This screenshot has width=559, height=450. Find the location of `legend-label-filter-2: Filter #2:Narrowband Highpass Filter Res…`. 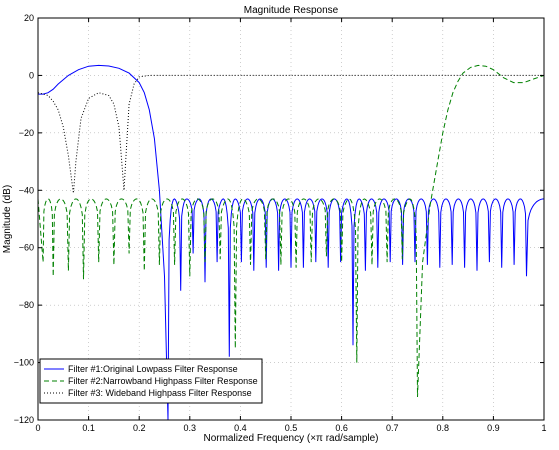

legend-label-filter-2: Filter #2:Narrowband Highpass Filter Res… is located at coordinates (163, 381).